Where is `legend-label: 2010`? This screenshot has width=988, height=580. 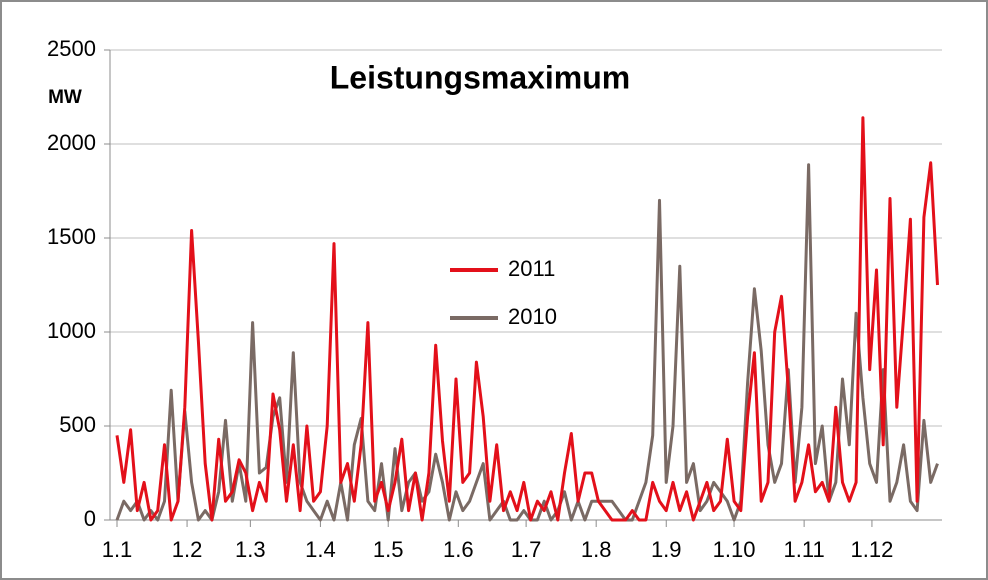 legend-label: 2010 is located at coordinates (532, 316).